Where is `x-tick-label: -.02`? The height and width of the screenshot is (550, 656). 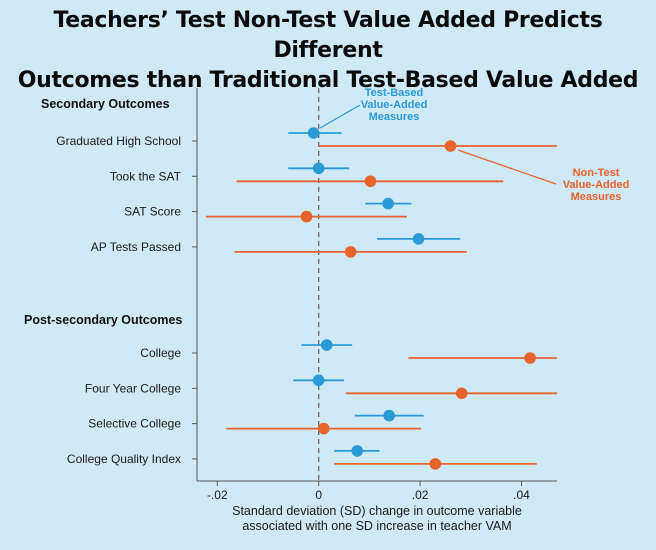 x-tick-label: -.02 is located at coordinates (217, 495).